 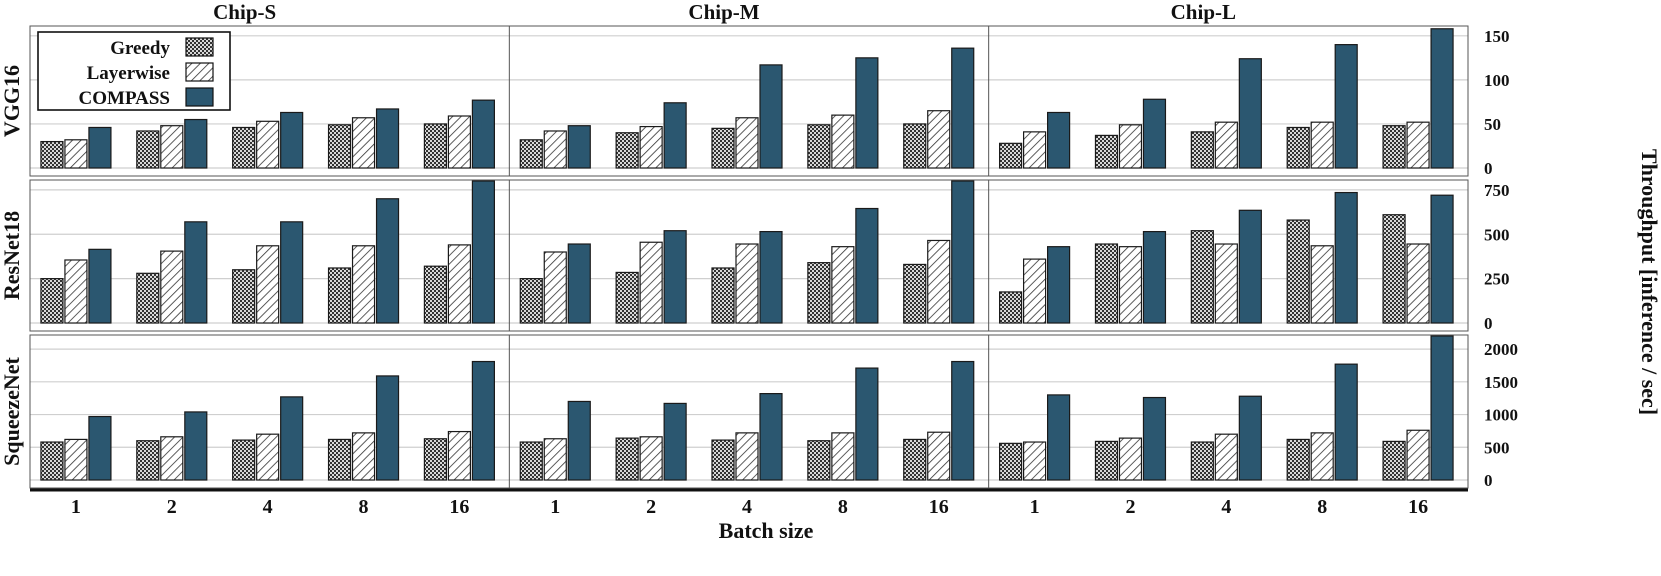 I want to click on y-tick-label: 500, so click(x=1497, y=447).